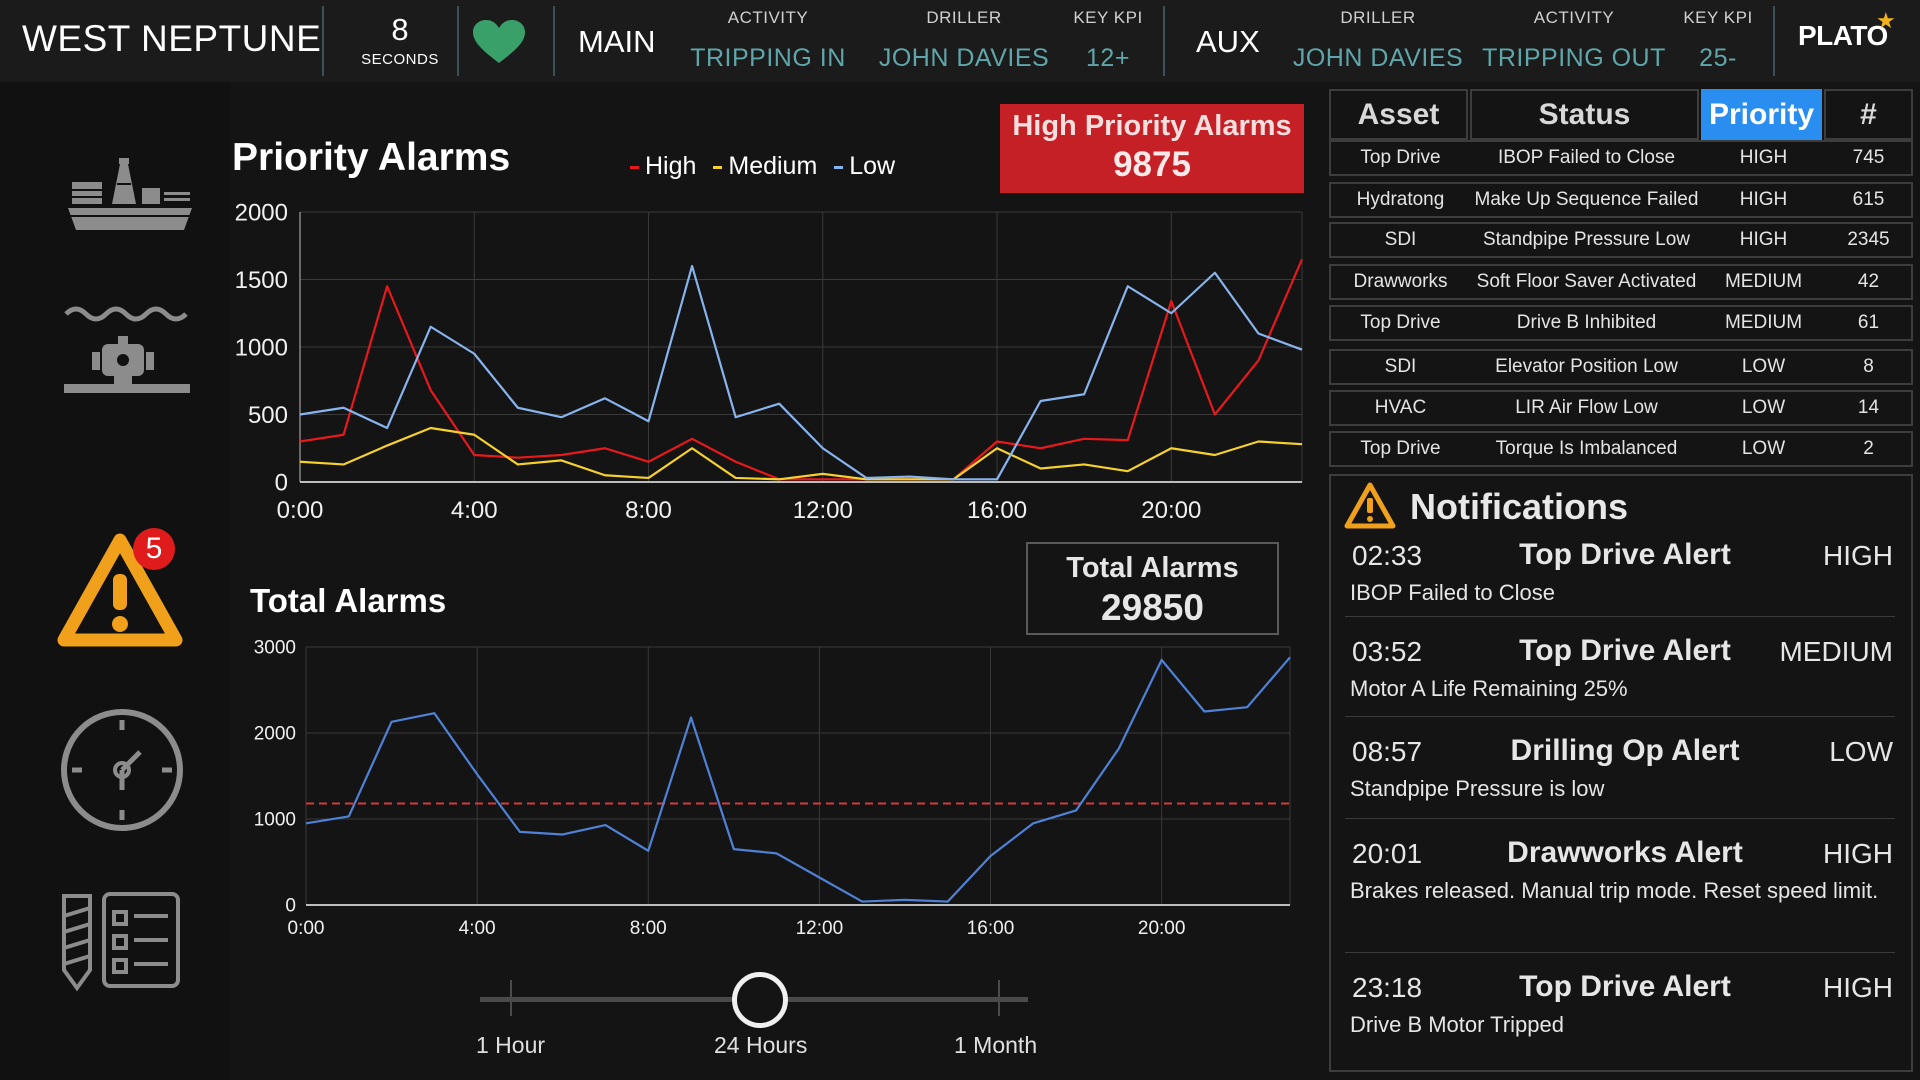 The image size is (1920, 1080). I want to click on slider-tick, so click(999, 998).